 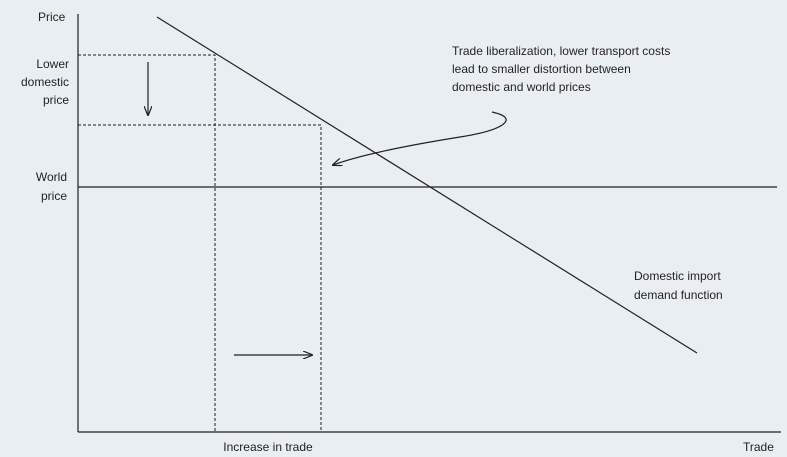 What do you see at coordinates (541, 69) in the screenshot?
I see `annotation: lead to smaller distortion between` at bounding box center [541, 69].